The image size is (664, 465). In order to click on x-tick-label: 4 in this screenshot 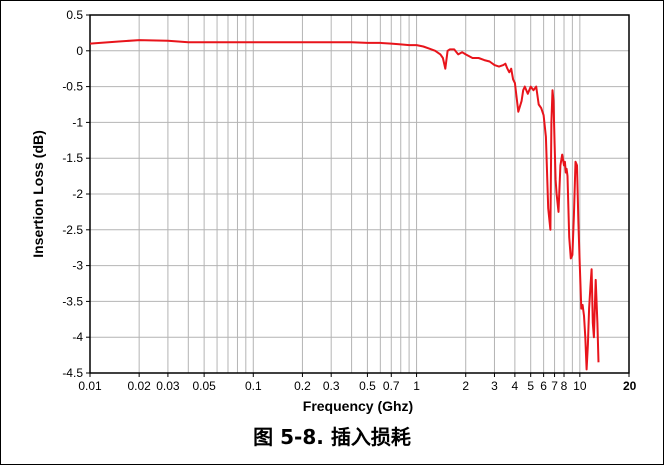, I will do `click(515, 386)`.